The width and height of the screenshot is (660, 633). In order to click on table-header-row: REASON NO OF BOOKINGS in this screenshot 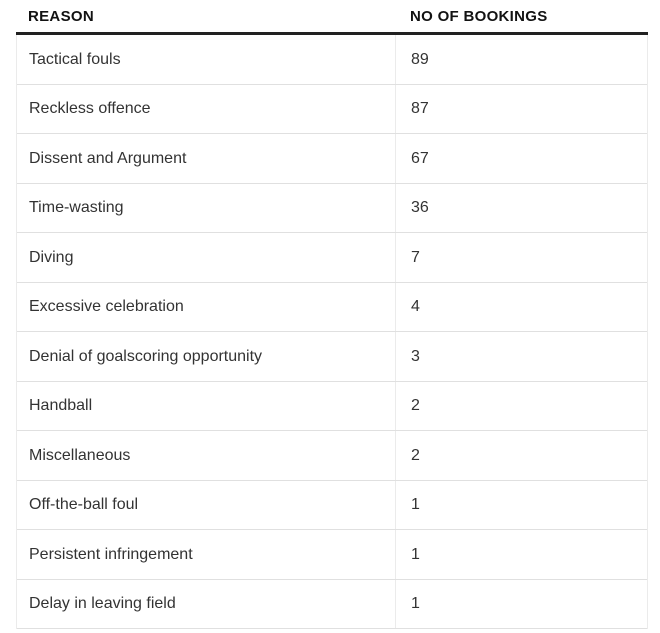, I will do `click(332, 17)`.